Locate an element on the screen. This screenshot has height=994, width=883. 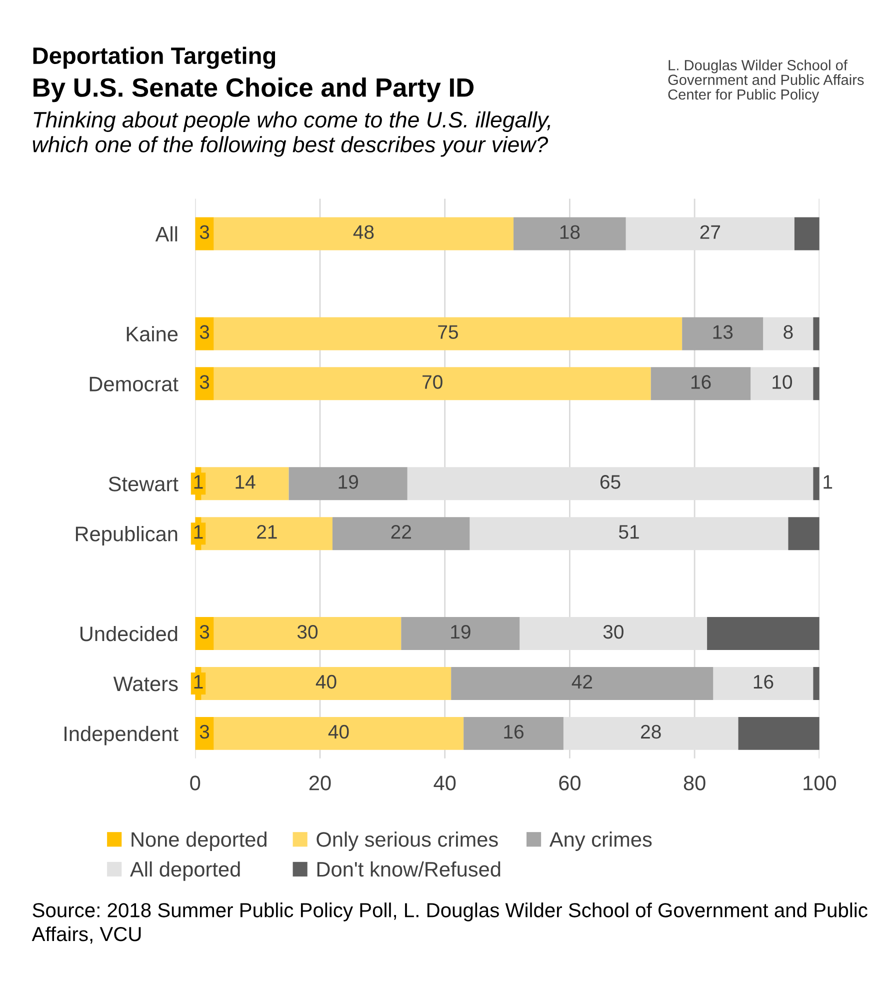
source-note: Source: 2018 Summer Public Policy Poll, L. Douglas Wilder School of Government and Public Affairs, VCU is located at coordinates (450, 923).